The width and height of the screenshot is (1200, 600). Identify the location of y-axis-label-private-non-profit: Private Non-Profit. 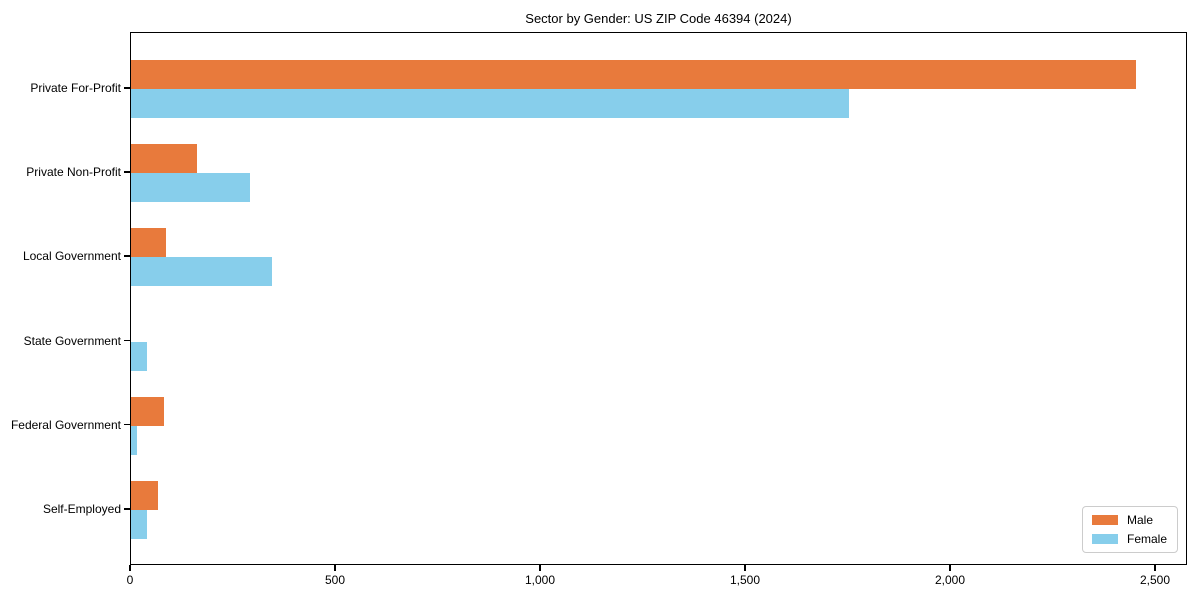
(73, 172).